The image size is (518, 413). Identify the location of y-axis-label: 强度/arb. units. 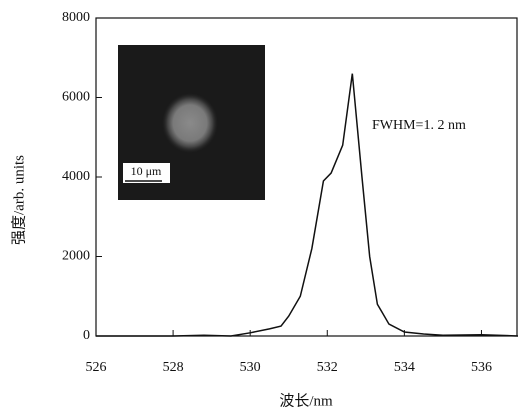
(18, 200).